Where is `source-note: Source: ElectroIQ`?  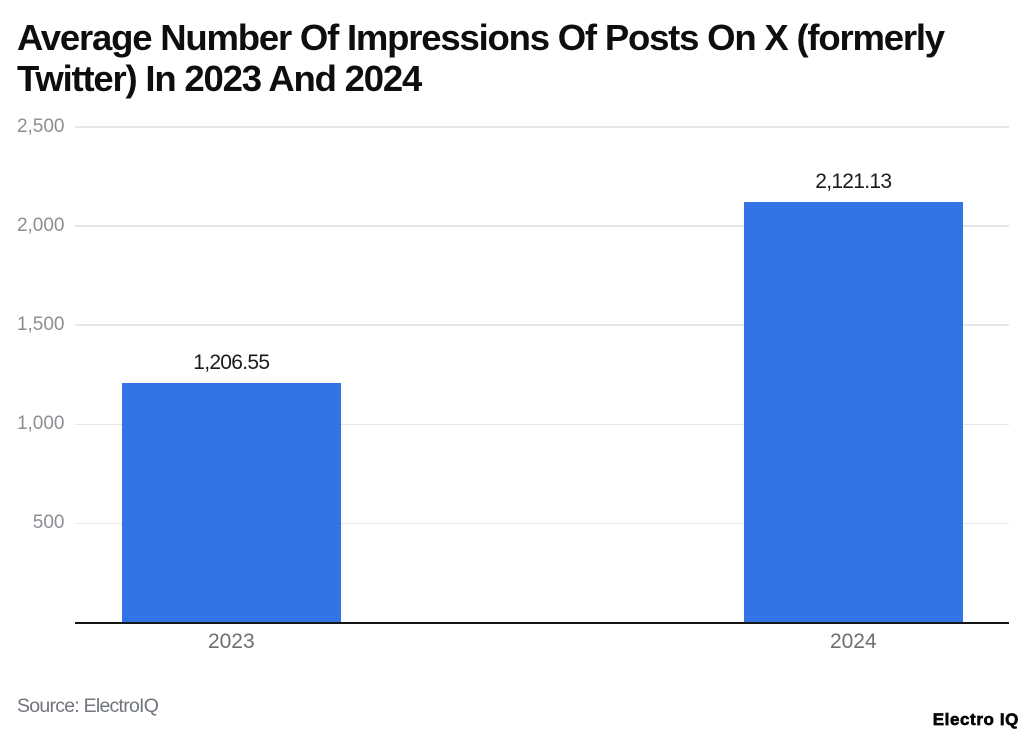 source-note: Source: ElectroIQ is located at coordinates (88, 705).